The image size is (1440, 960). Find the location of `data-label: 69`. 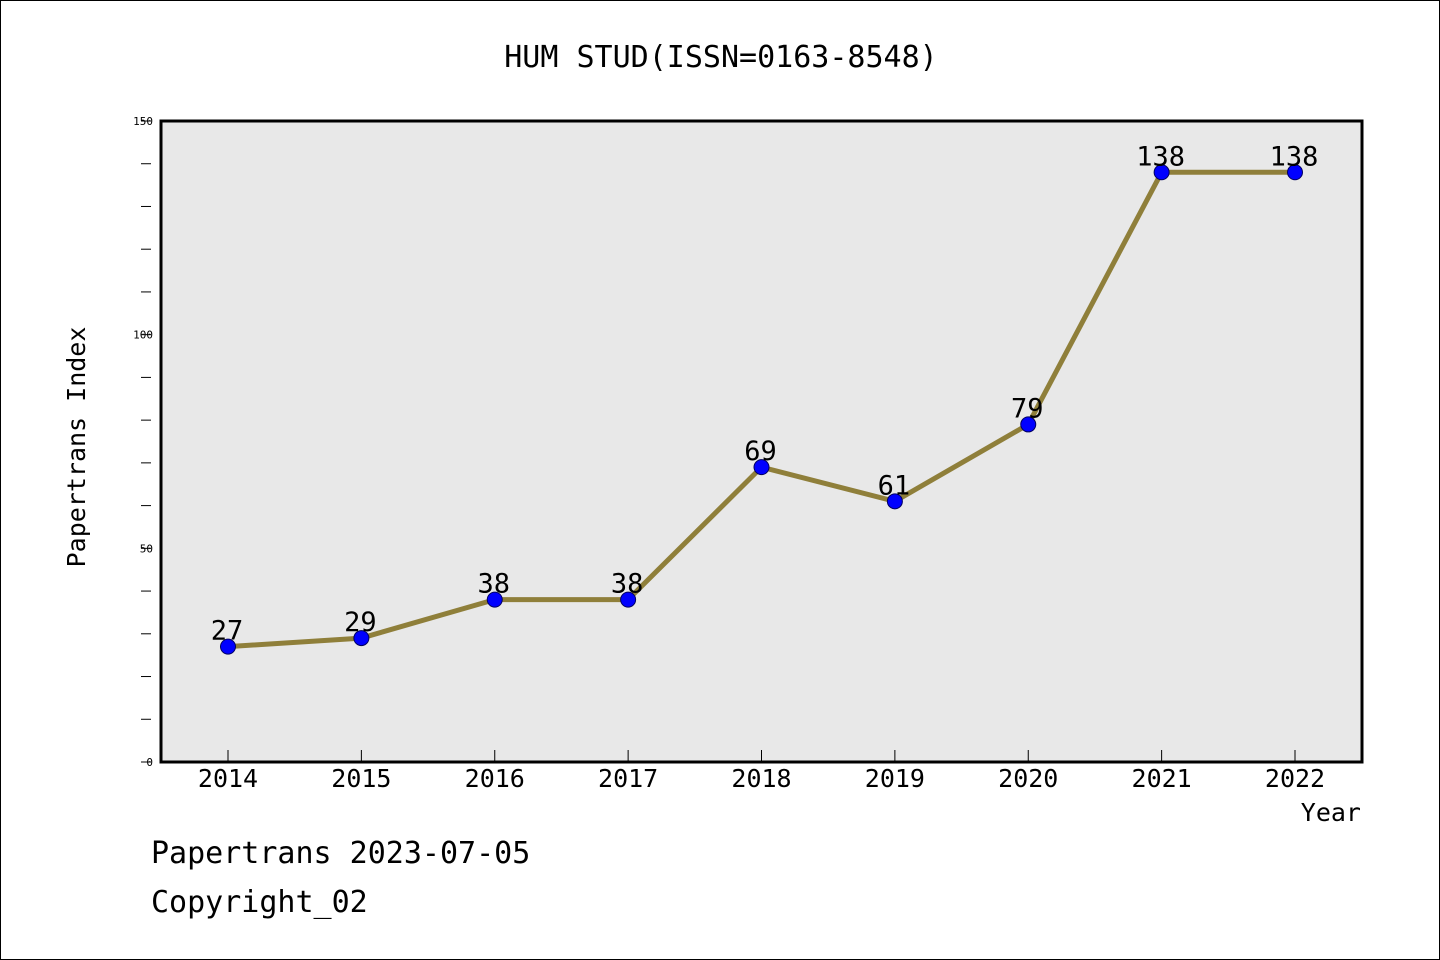

data-label: 69 is located at coordinates (760, 451).